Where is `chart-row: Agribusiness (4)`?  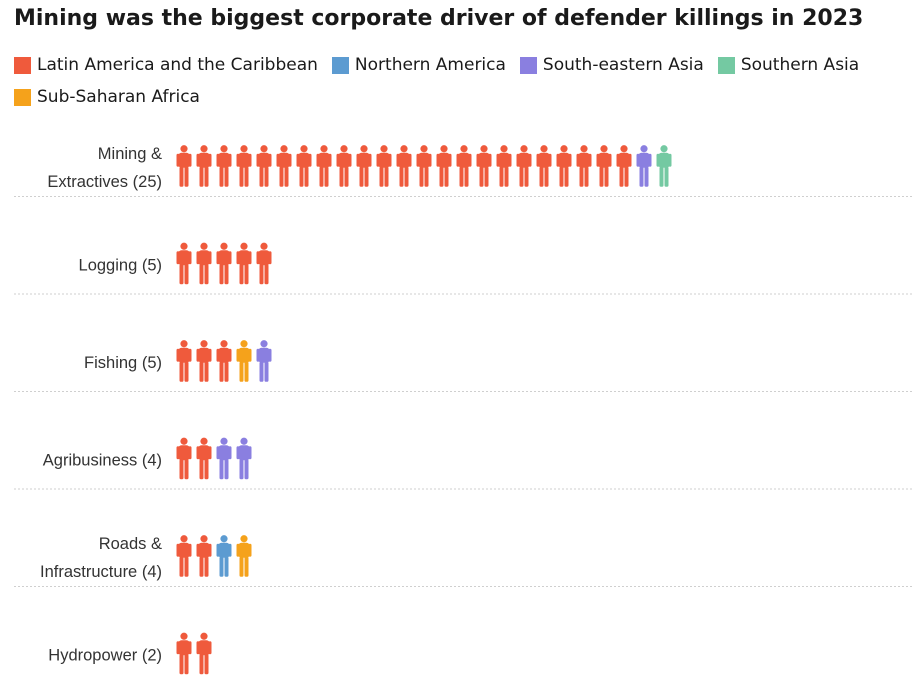 chart-row: Agribusiness (4) is located at coordinates (147, 458).